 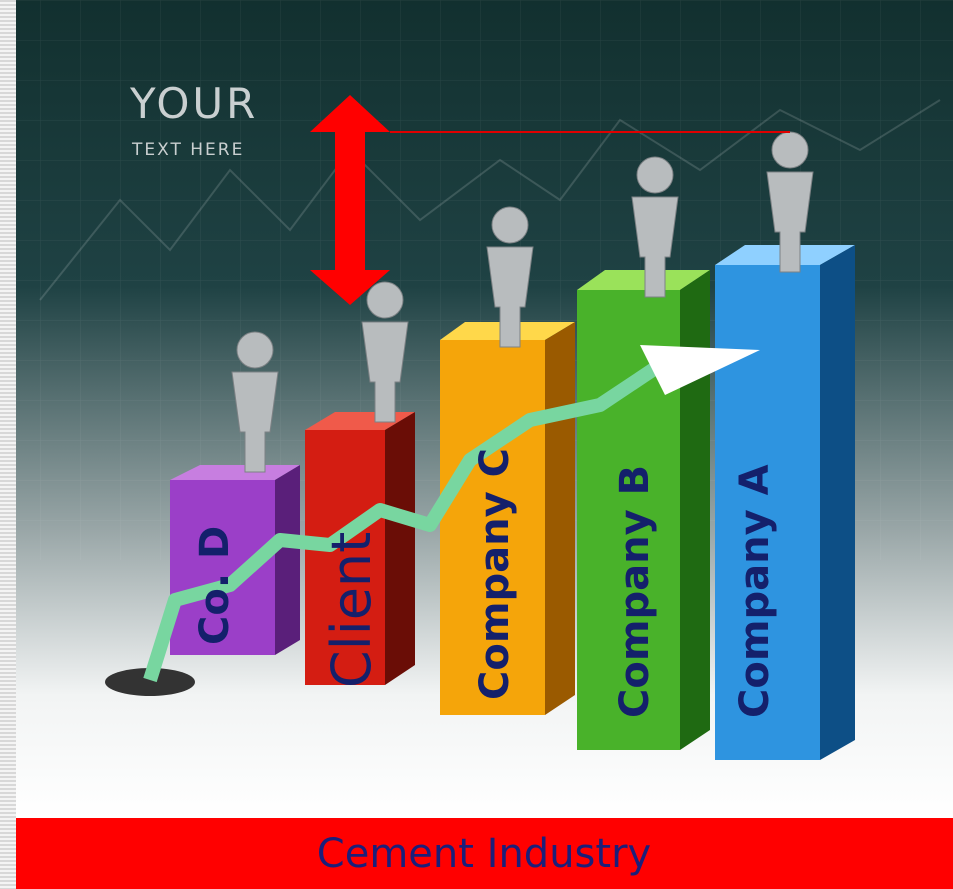 What do you see at coordinates (635, 591) in the screenshot?
I see `bar-label: Company B` at bounding box center [635, 591].